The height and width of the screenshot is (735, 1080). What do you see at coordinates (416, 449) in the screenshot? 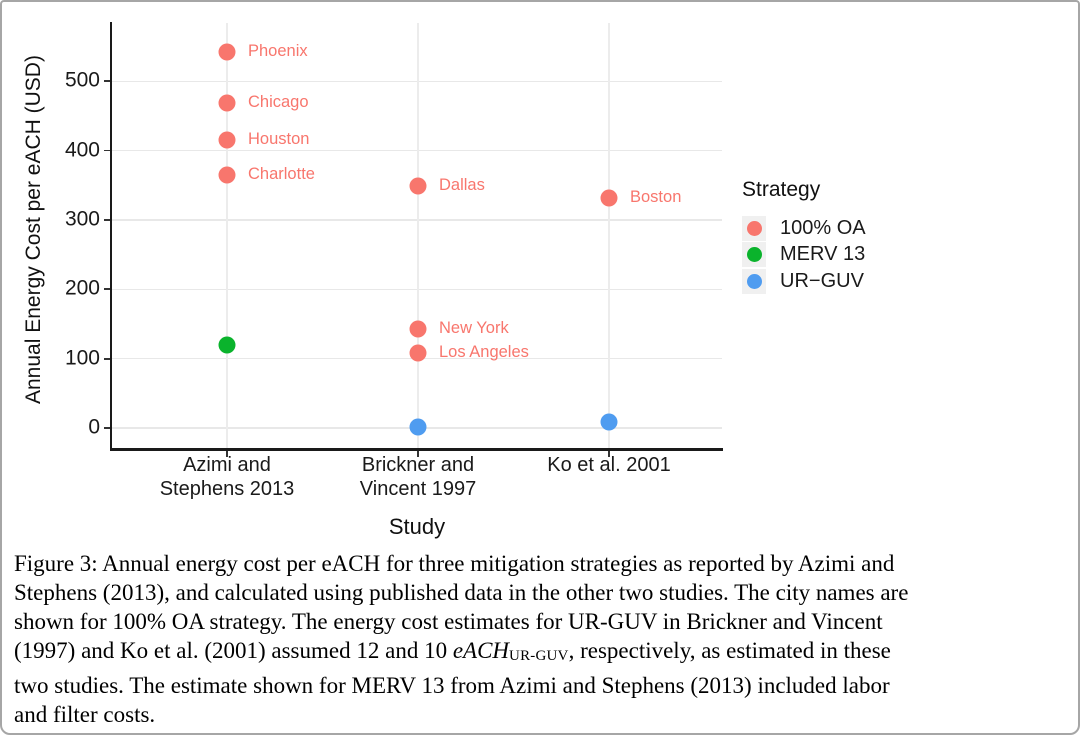
I see `x-axis-line` at bounding box center [416, 449].